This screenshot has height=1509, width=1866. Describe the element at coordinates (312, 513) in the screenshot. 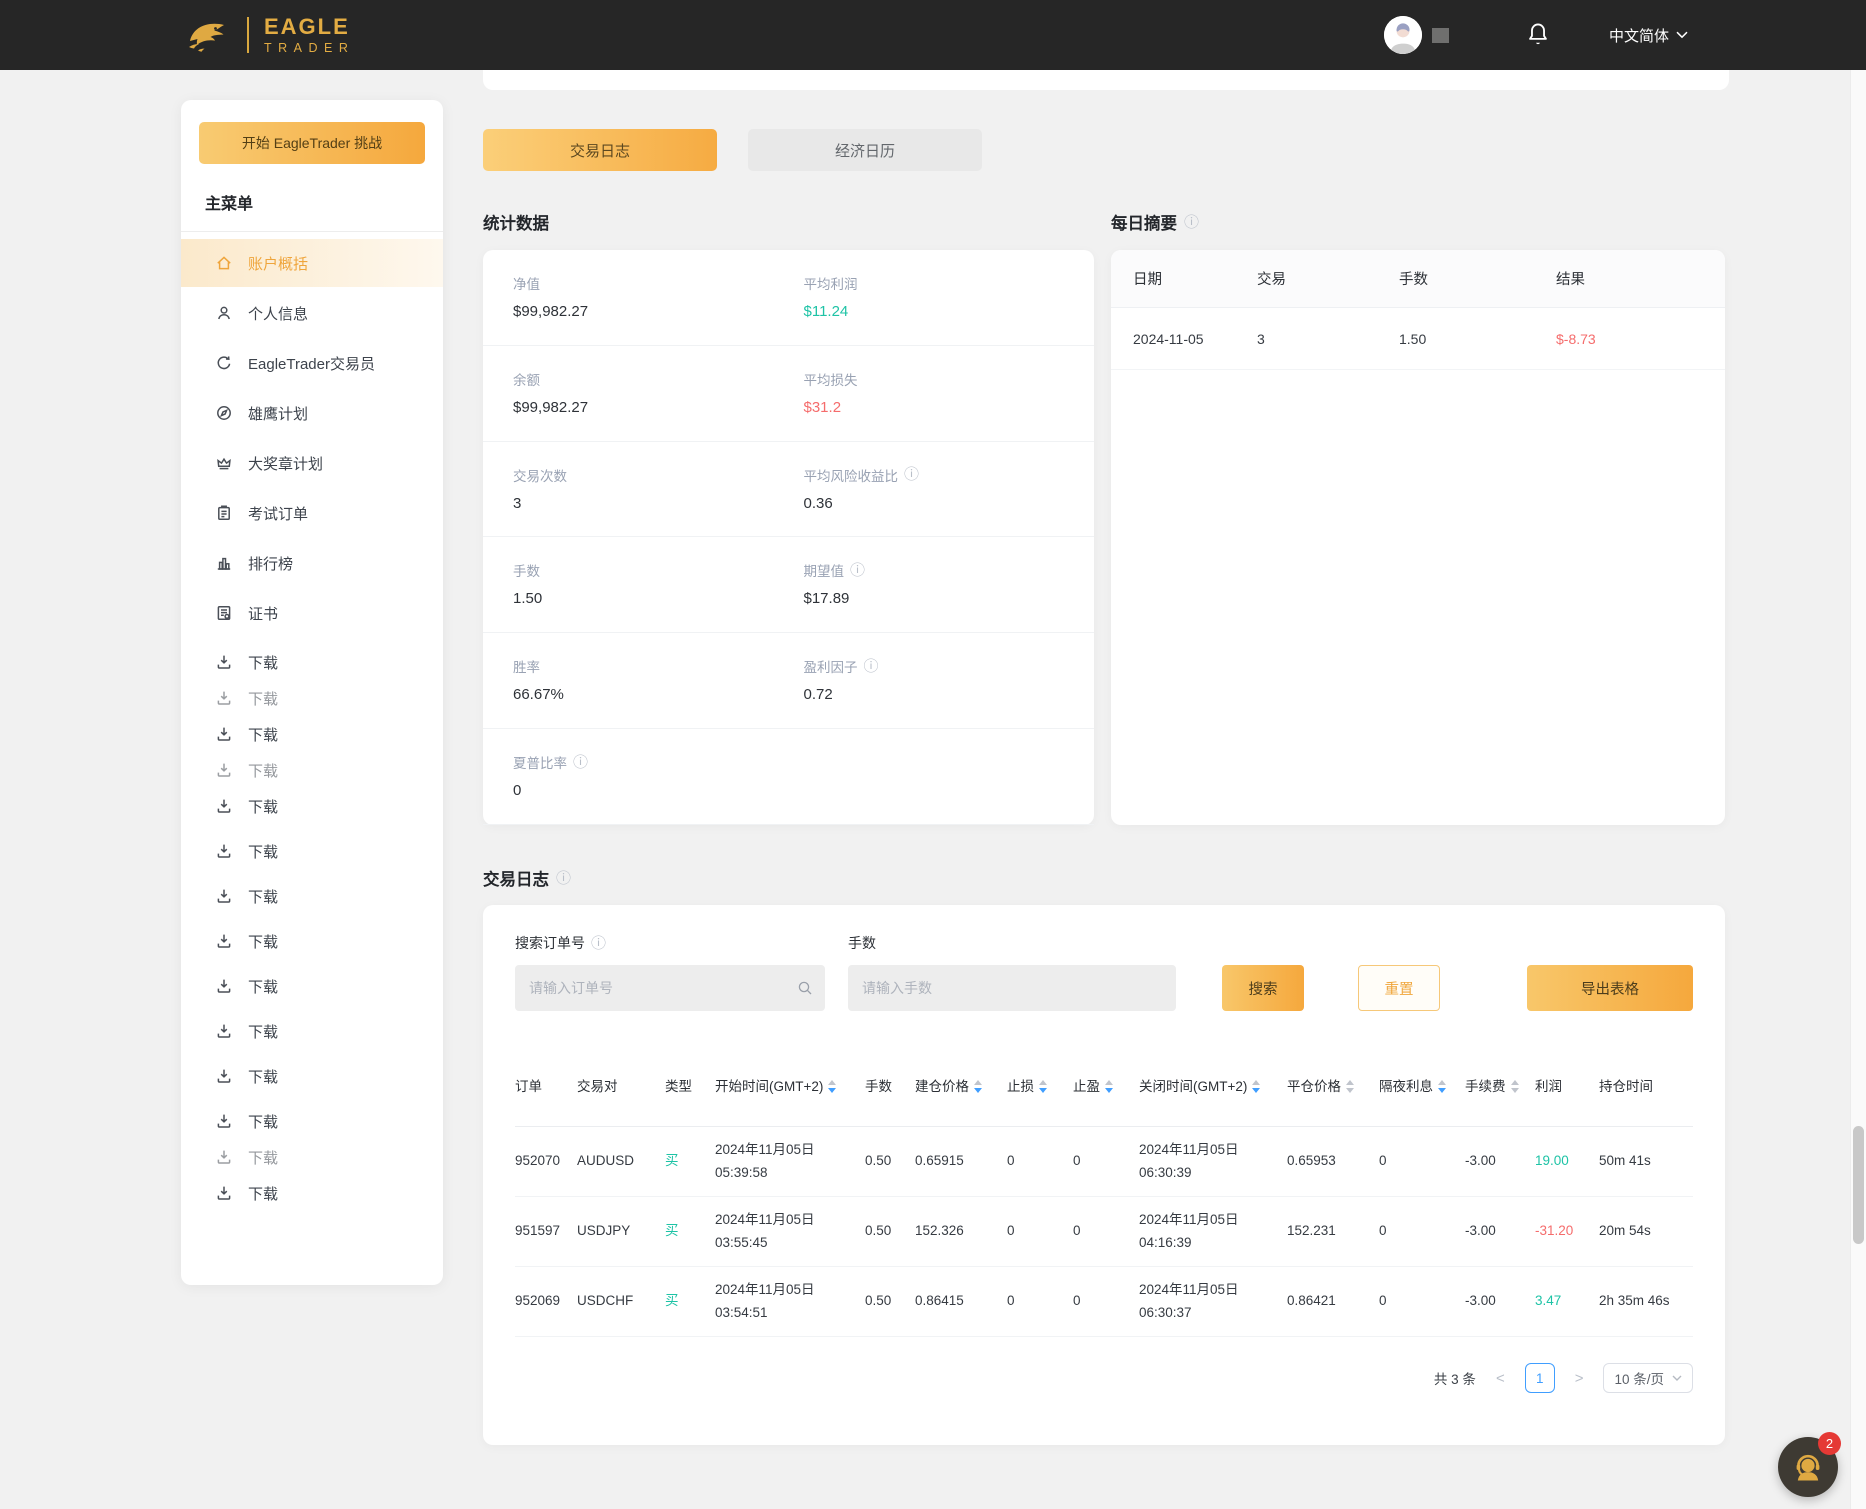

I see `sidebar-item-exam-orders: 考试订单` at that location.